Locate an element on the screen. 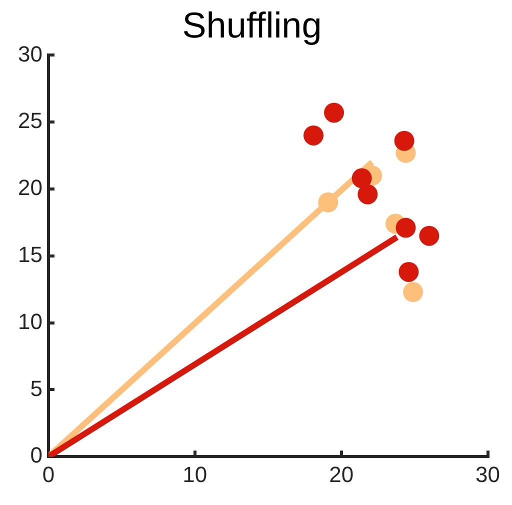 This screenshot has width=512, height=505. y-tick-label: 20 is located at coordinates (30, 187).